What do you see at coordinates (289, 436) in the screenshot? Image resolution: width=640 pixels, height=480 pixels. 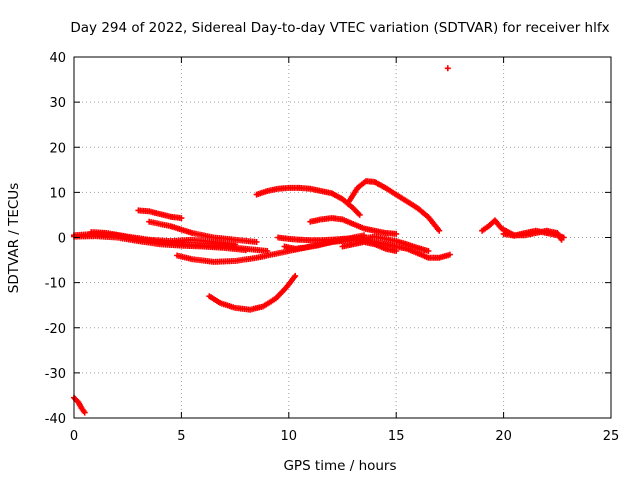 I see `x-tick-label: 10` at bounding box center [289, 436].